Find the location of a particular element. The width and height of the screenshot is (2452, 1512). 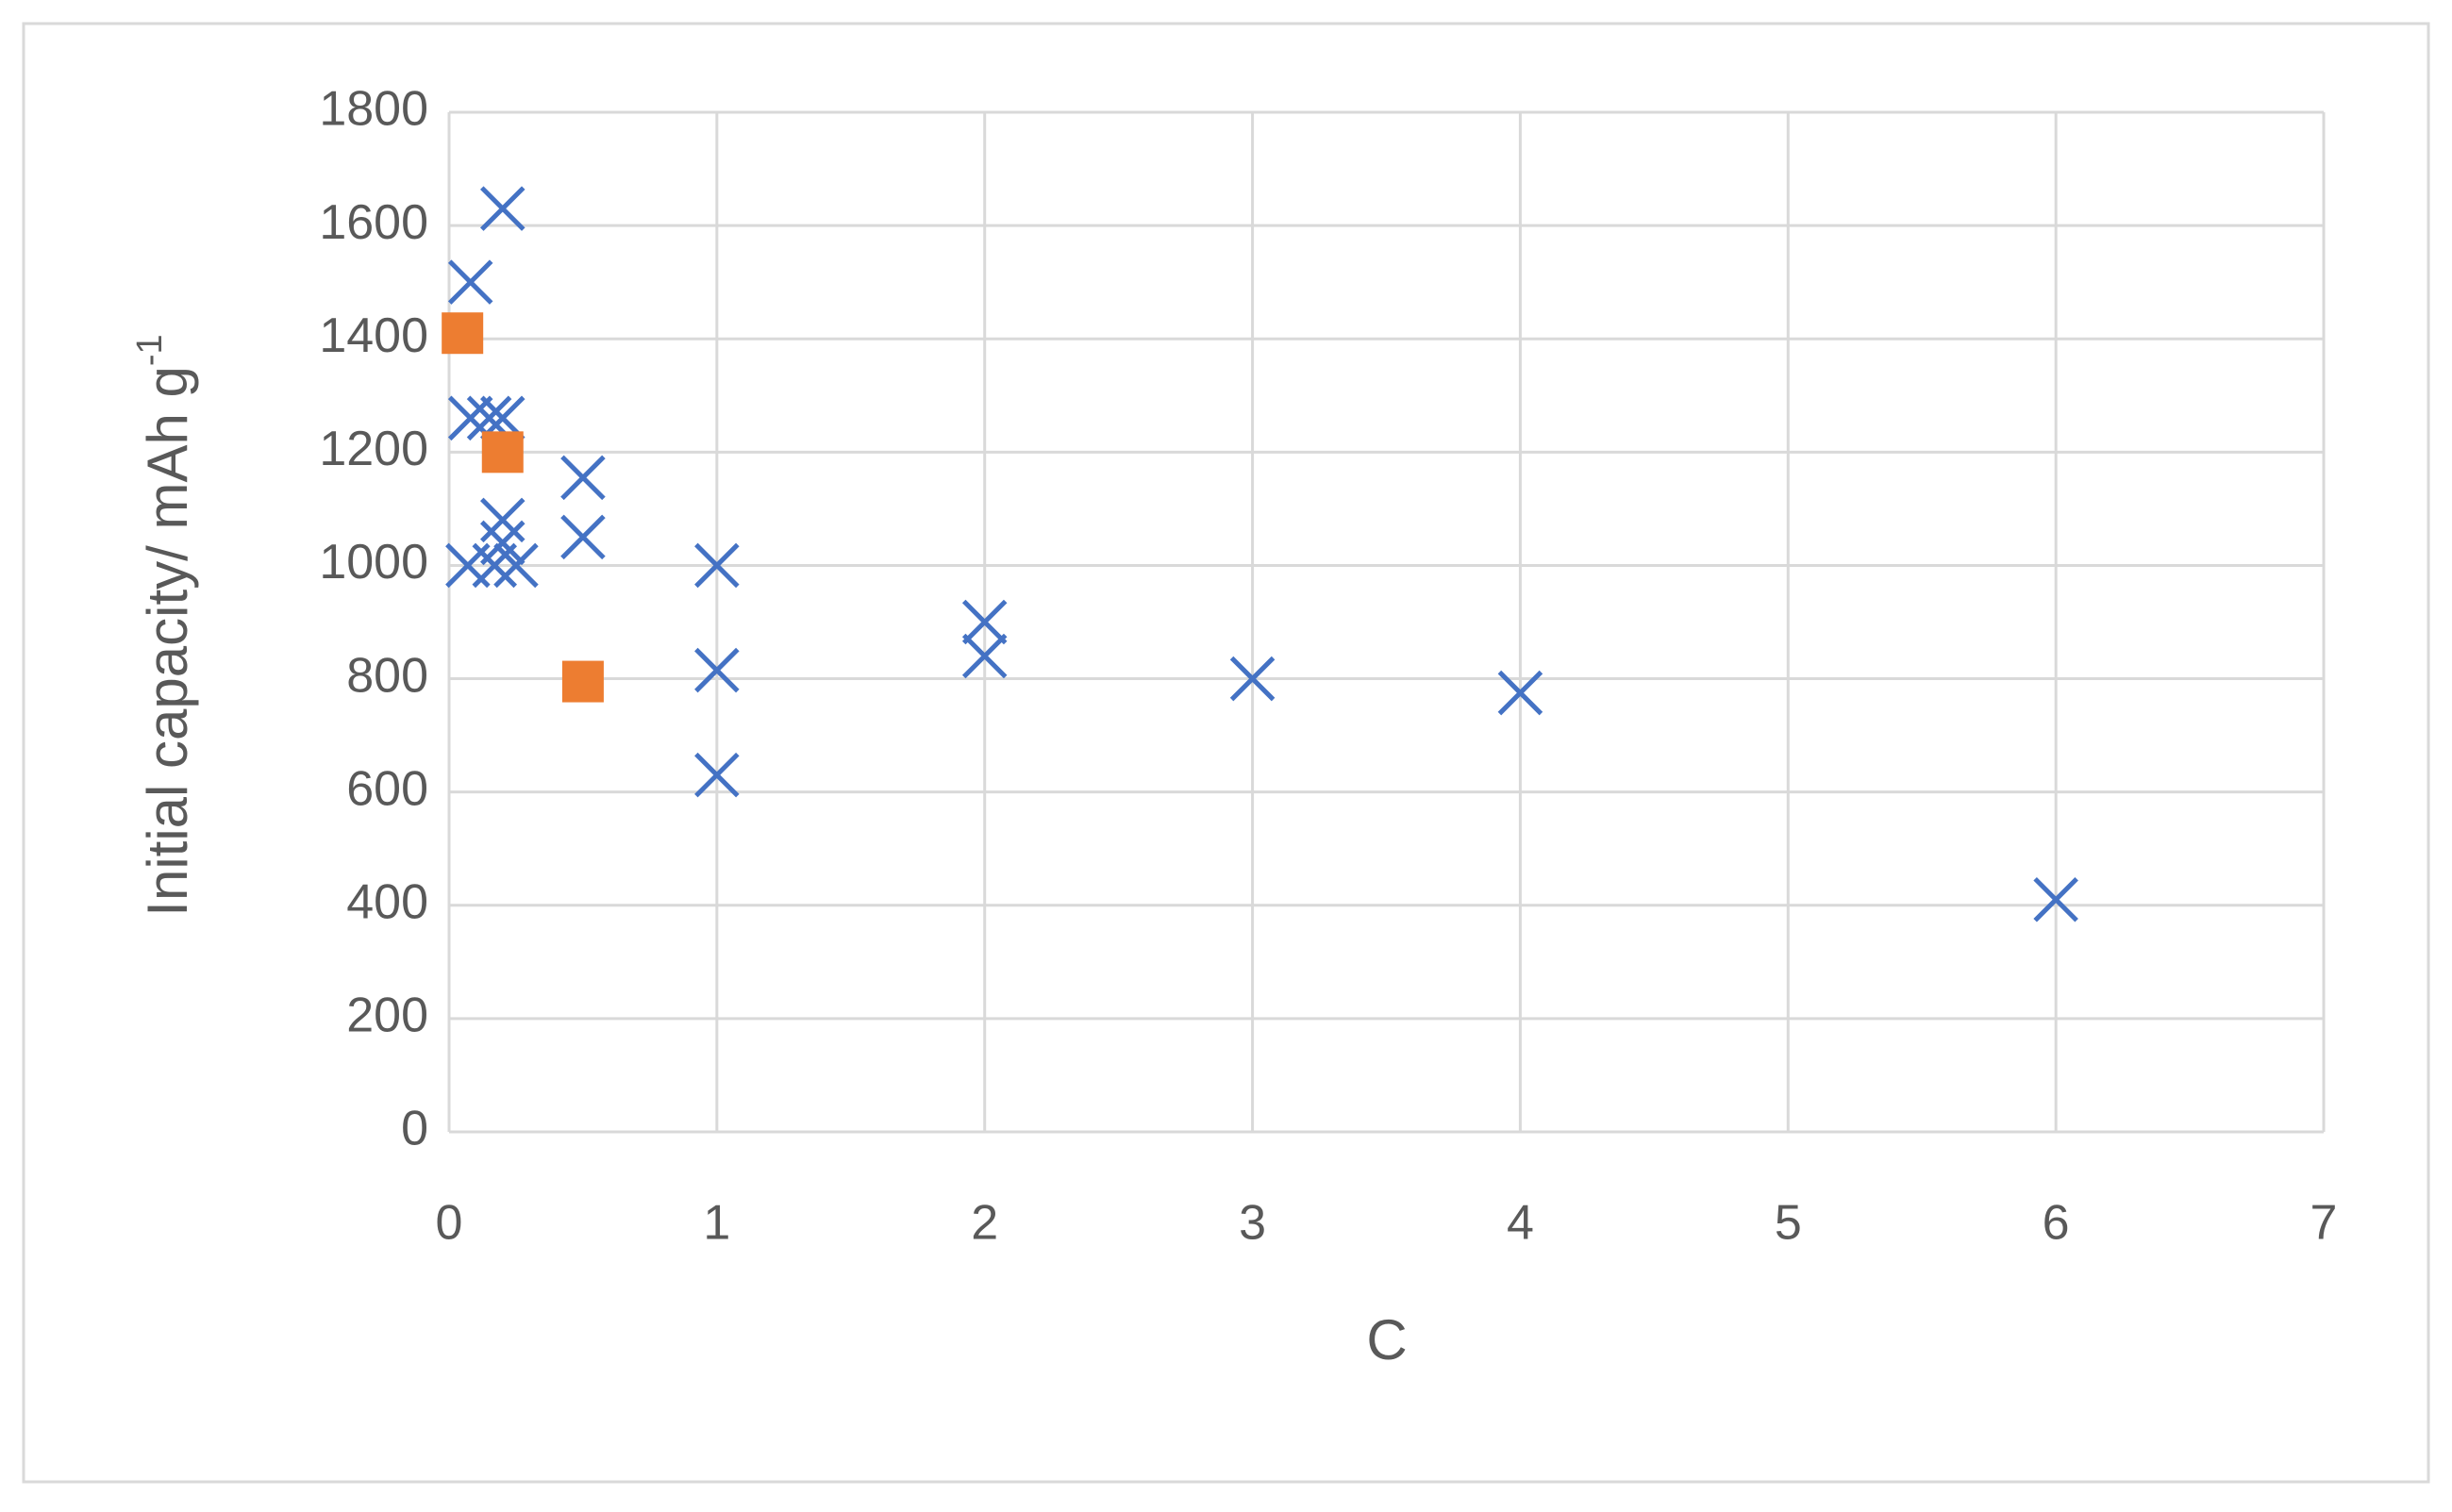

x-tick-label: 1 is located at coordinates (716, 1223).